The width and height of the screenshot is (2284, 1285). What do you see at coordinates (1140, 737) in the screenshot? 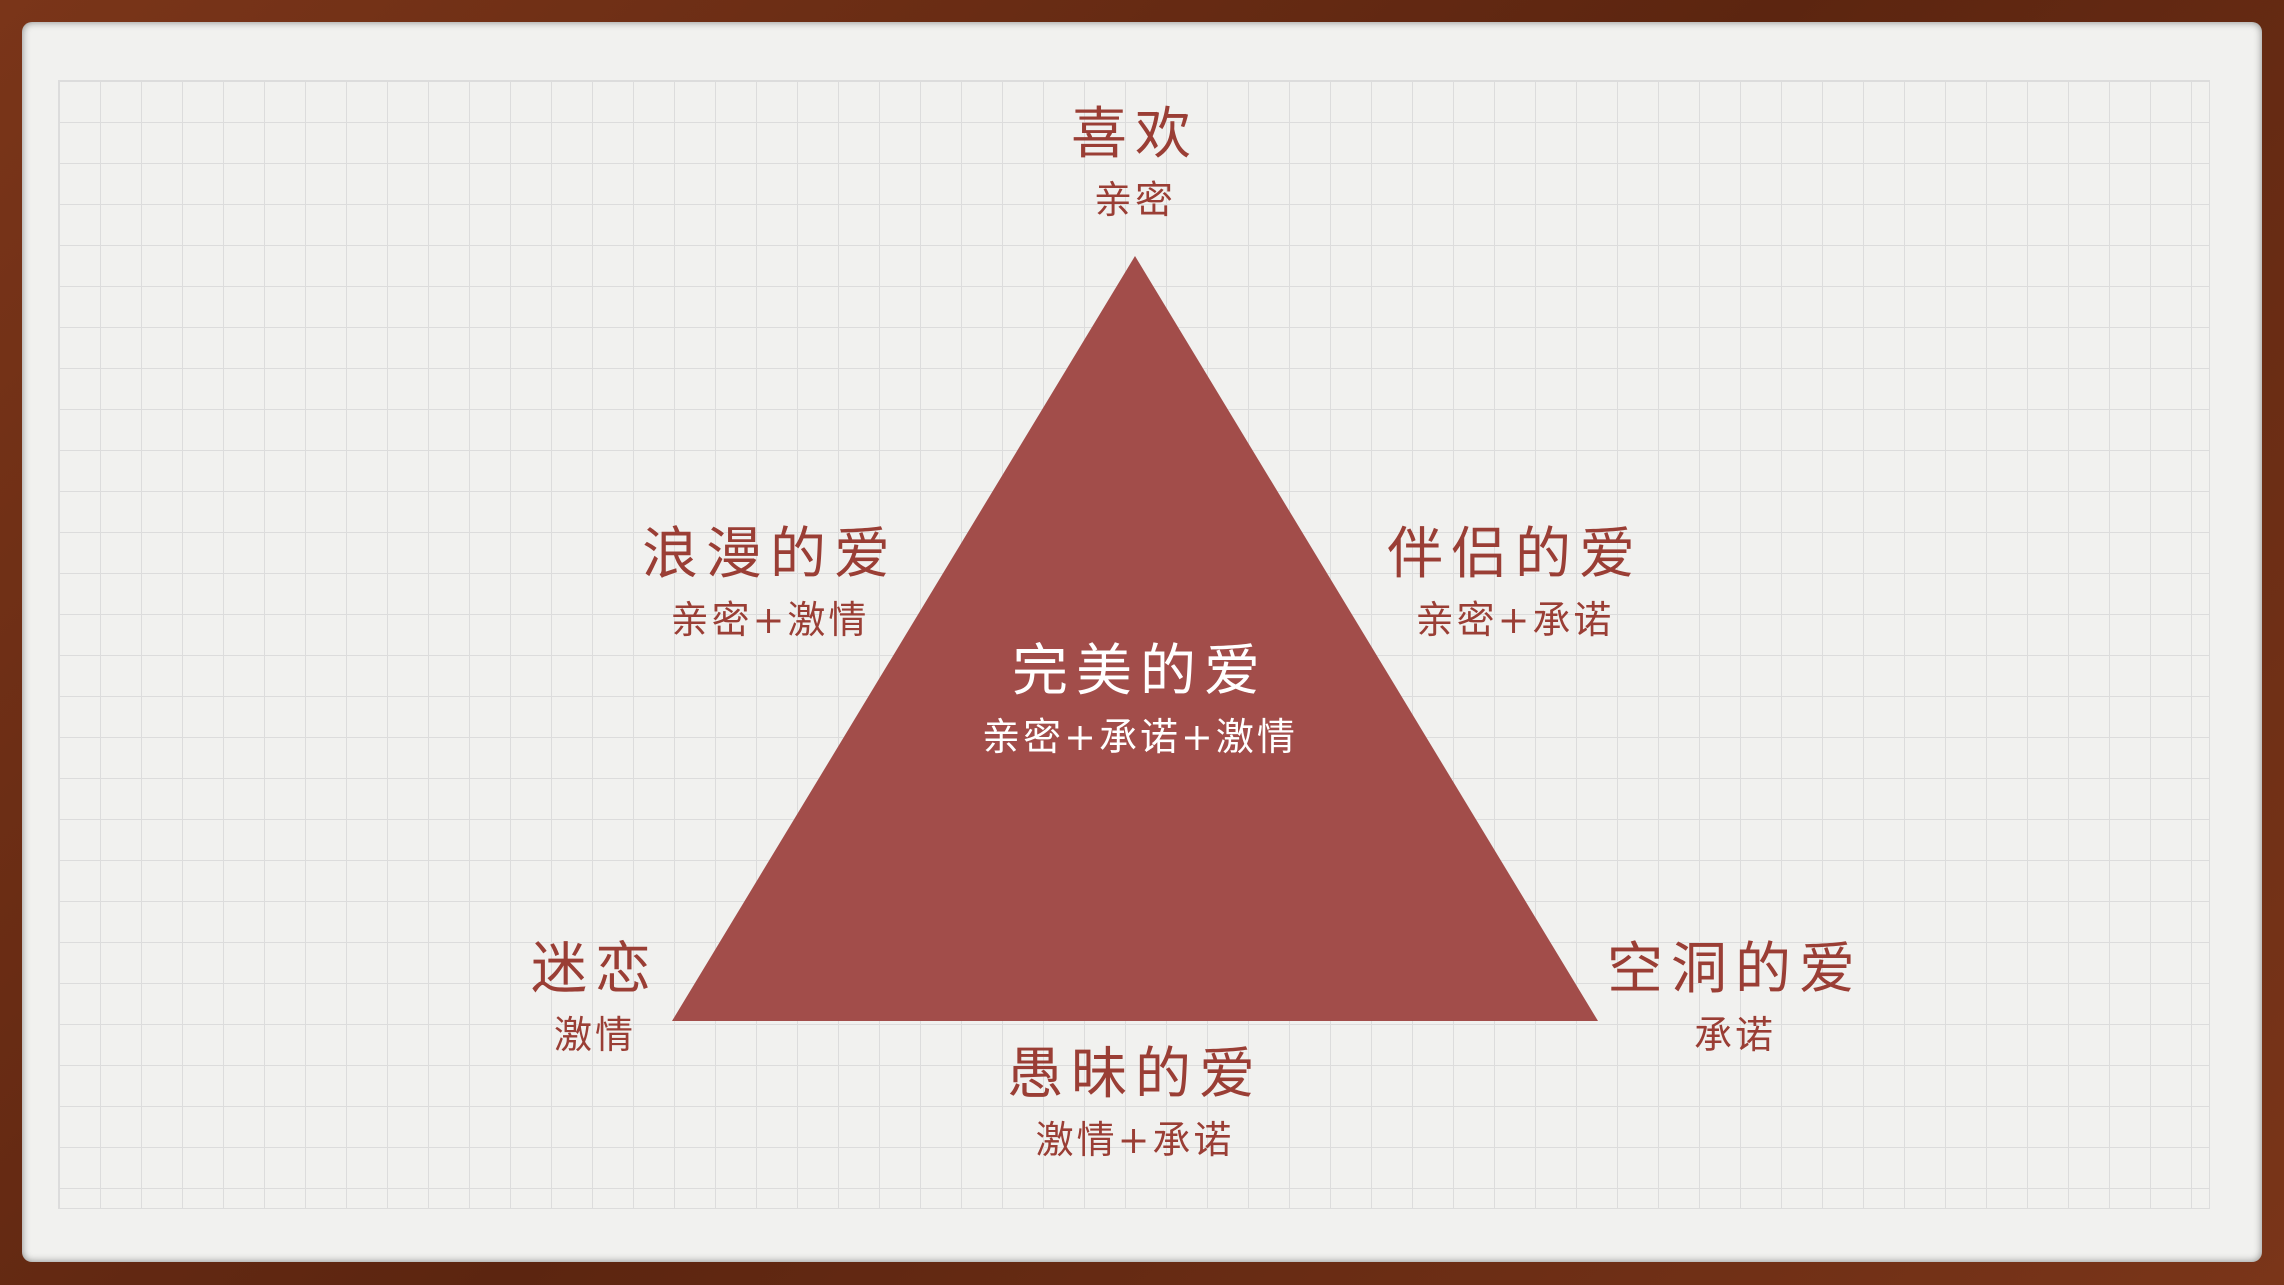
I see `center-sub: 亲密+承诺+激情` at bounding box center [1140, 737].